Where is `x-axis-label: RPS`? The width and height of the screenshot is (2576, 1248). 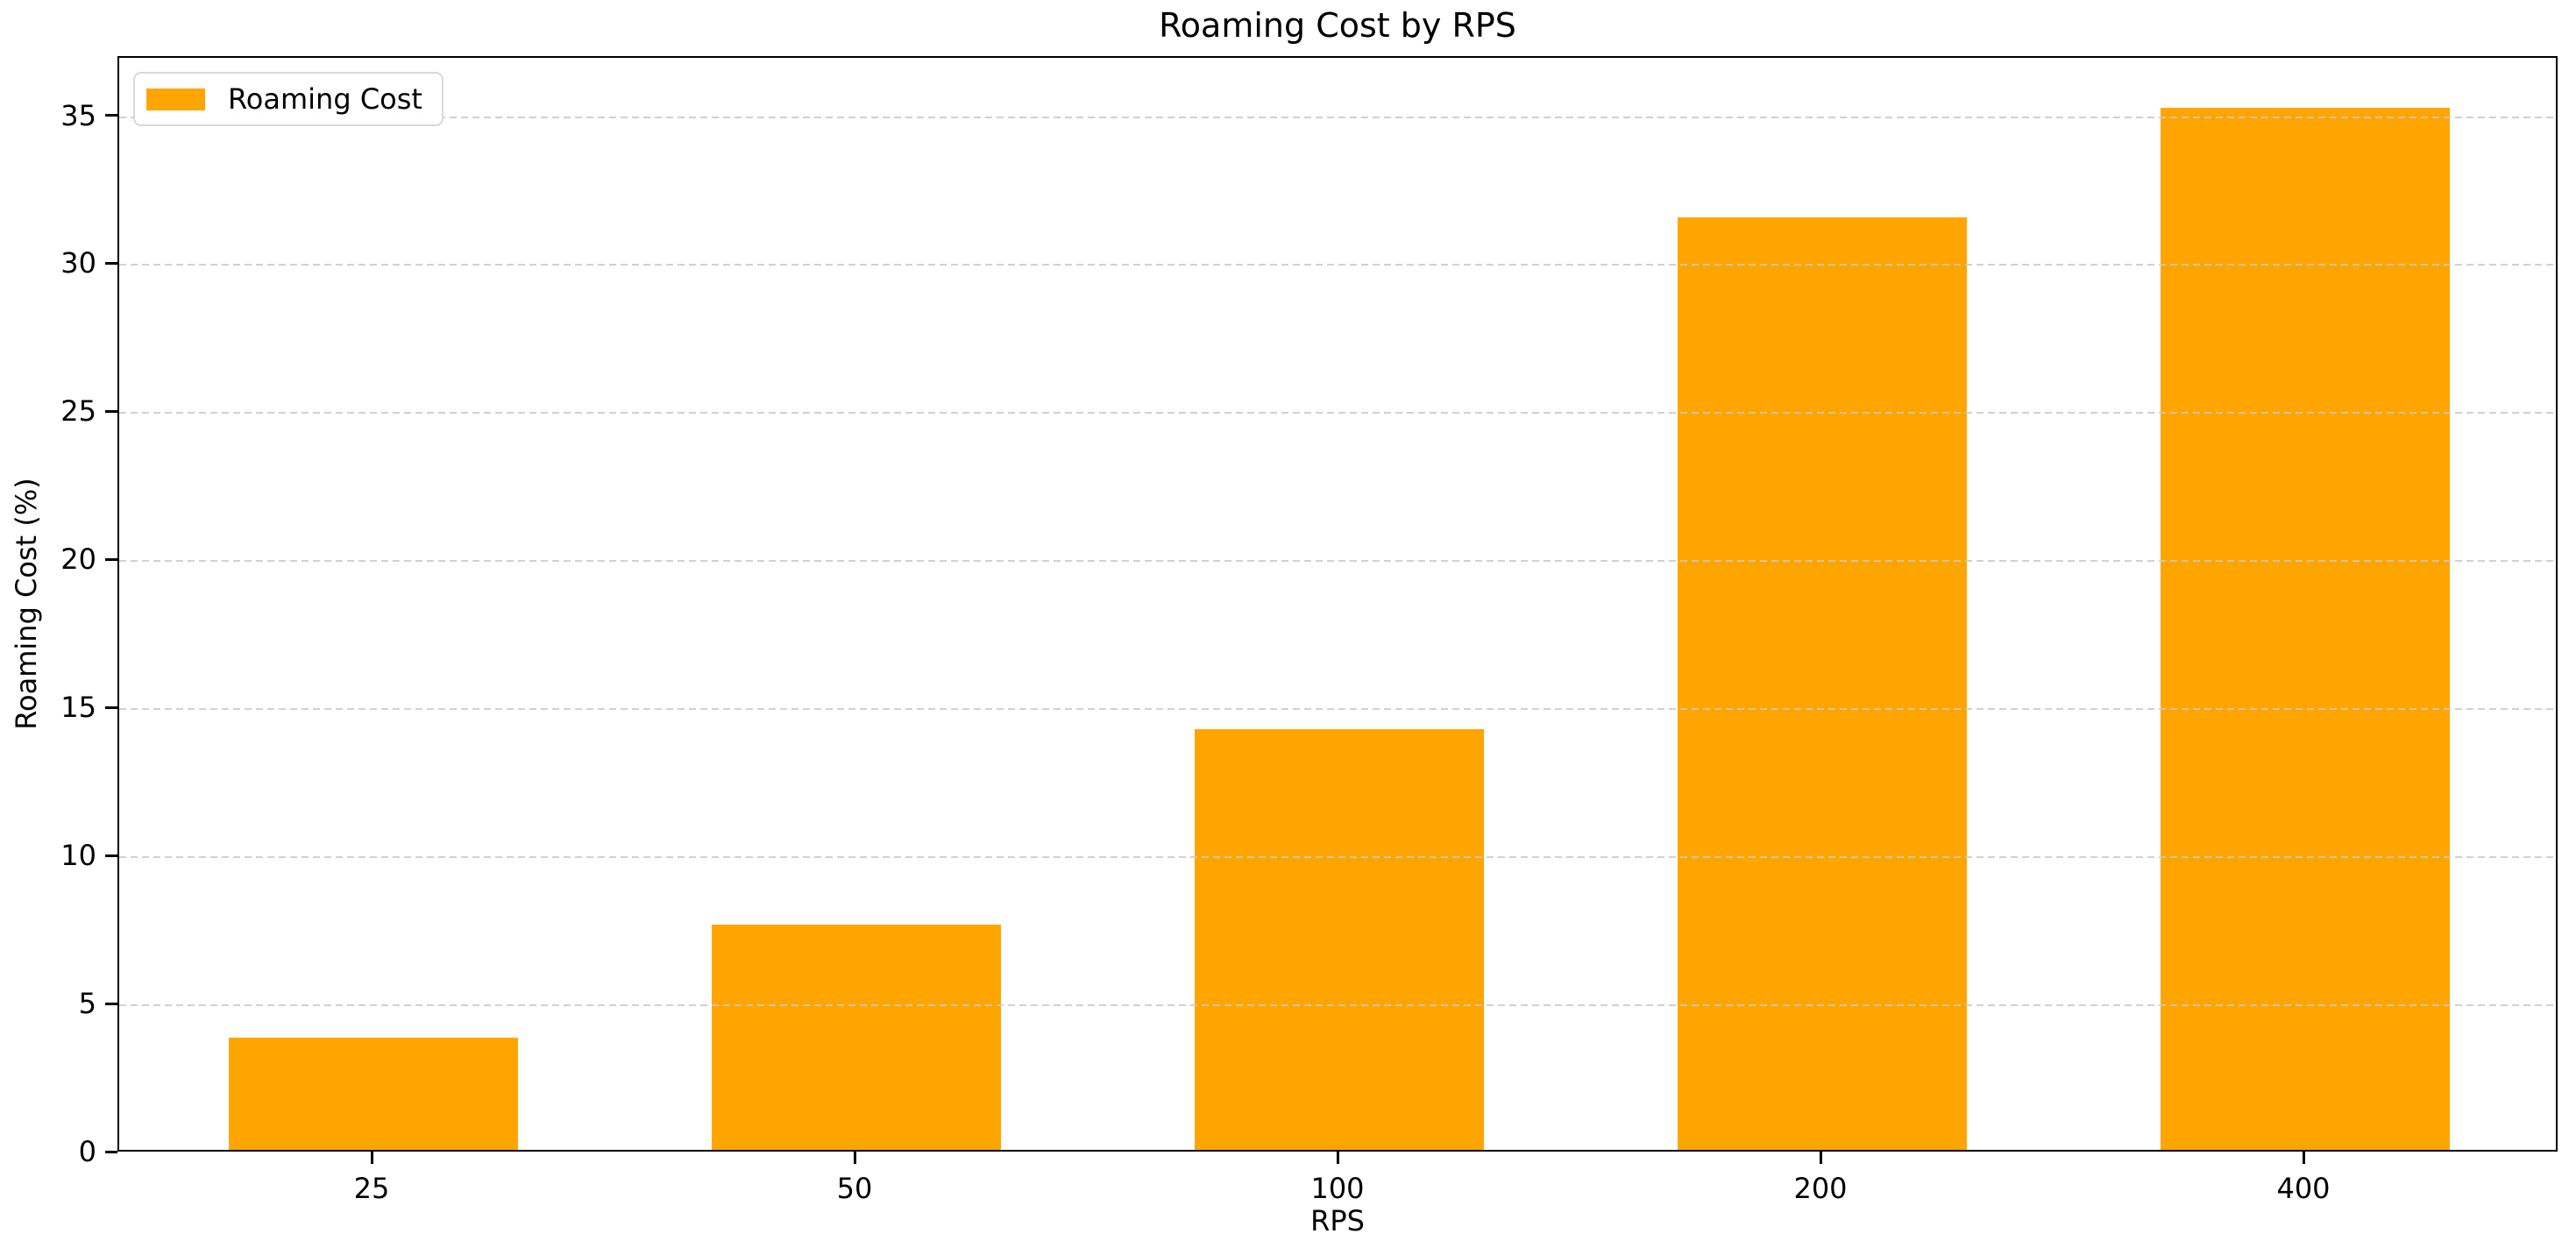 x-axis-label: RPS is located at coordinates (1337, 1220).